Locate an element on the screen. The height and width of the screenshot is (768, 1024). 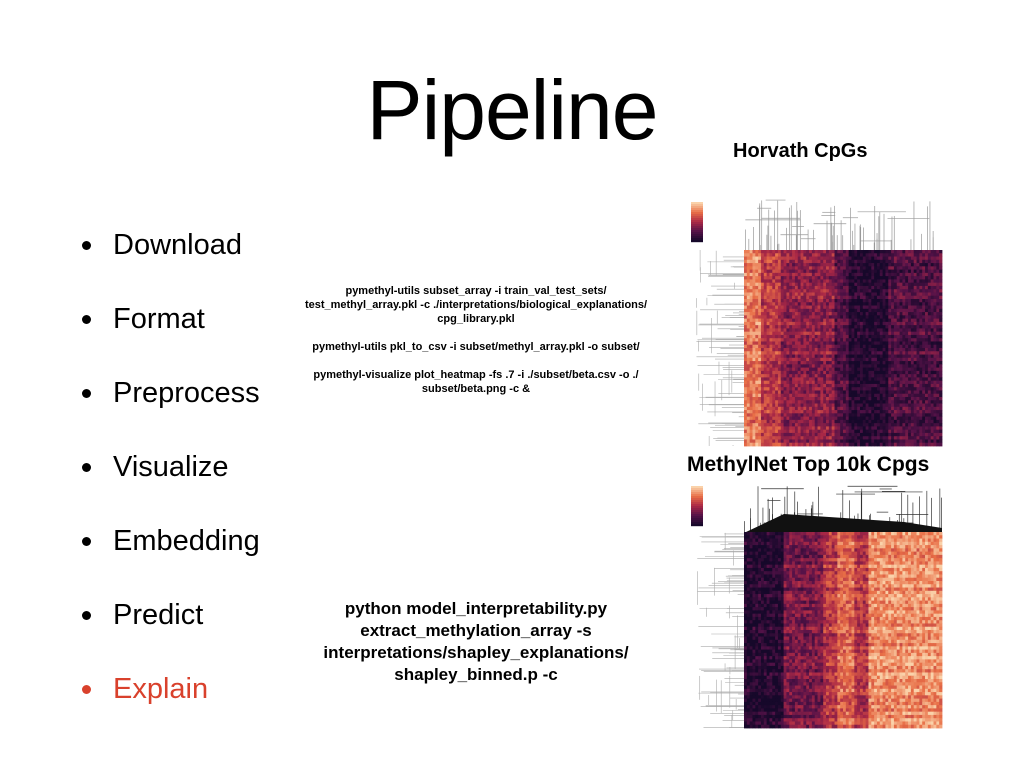
step-label: Predict is located at coordinates (158, 615).